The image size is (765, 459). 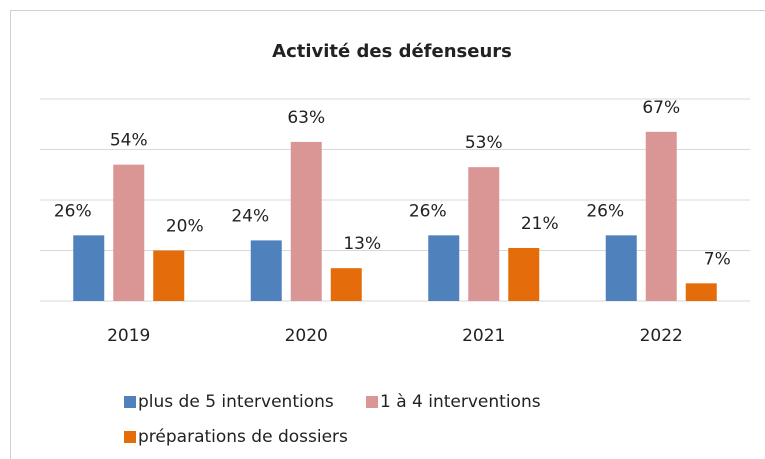 I want to click on data-label: 54%, so click(x=129, y=141).